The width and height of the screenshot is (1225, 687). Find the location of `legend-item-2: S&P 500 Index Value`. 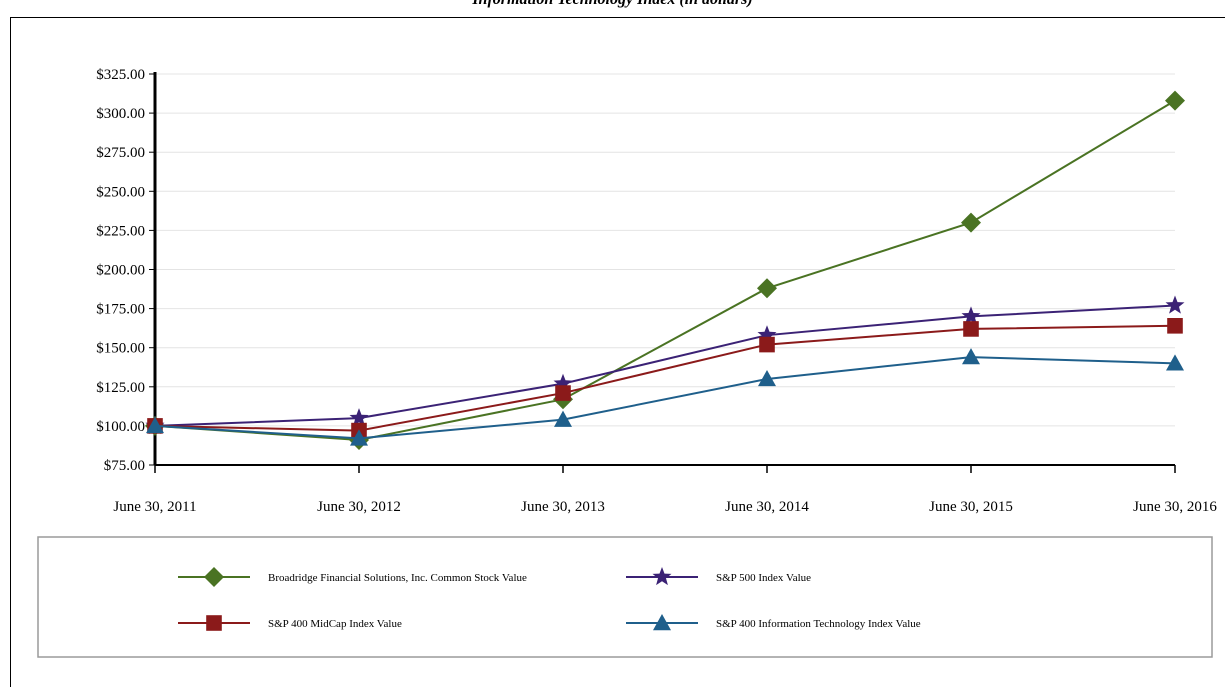

legend-item-2: S&P 500 Index Value is located at coordinates (718, 576).